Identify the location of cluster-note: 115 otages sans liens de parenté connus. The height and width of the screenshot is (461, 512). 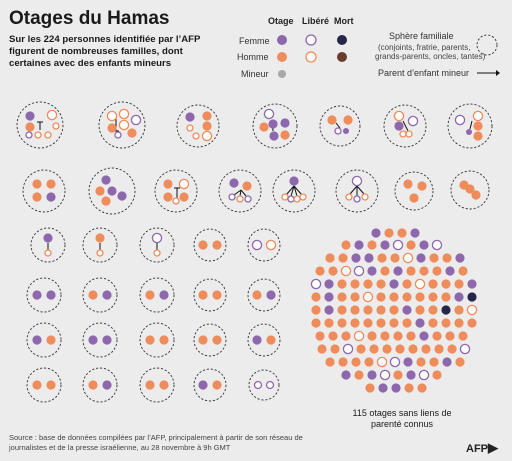
(402, 418).